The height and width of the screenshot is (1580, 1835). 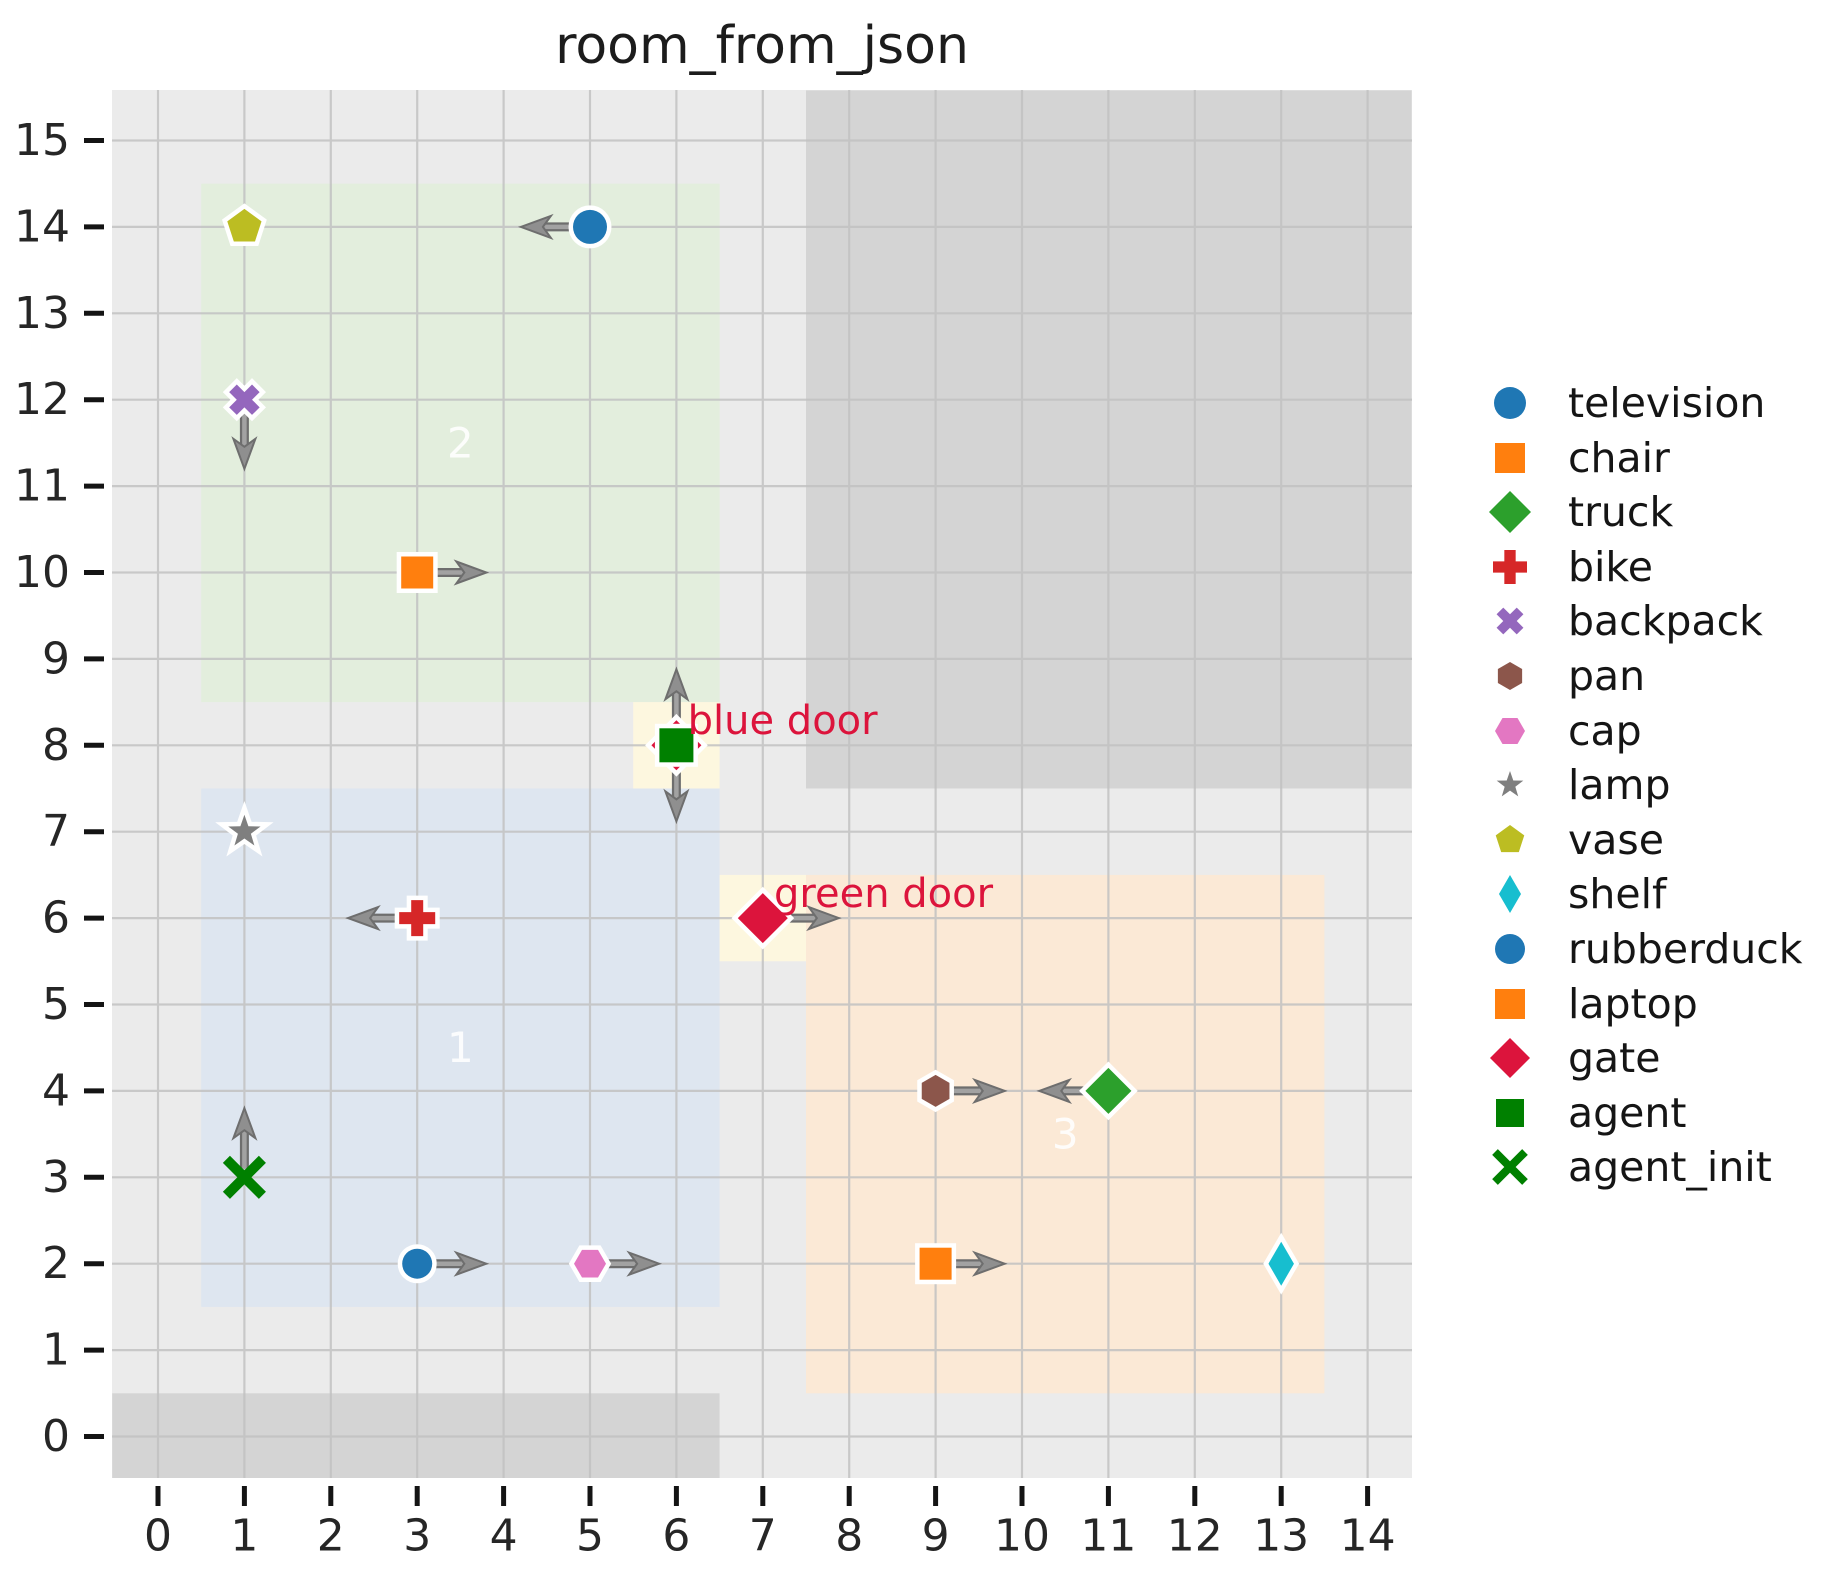 What do you see at coordinates (56, 658) in the screenshot?
I see `y-tick-label: 9` at bounding box center [56, 658].